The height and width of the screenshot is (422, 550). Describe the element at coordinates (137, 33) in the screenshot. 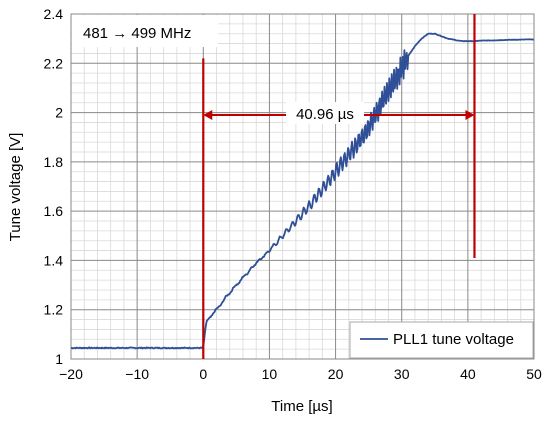

I see `frequency-label: 481 → 499 MHz` at that location.